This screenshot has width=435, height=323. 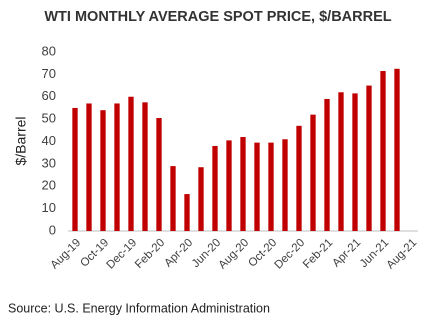 What do you see at coordinates (49, 185) in the screenshot?
I see `y-tick-label: 20` at bounding box center [49, 185].